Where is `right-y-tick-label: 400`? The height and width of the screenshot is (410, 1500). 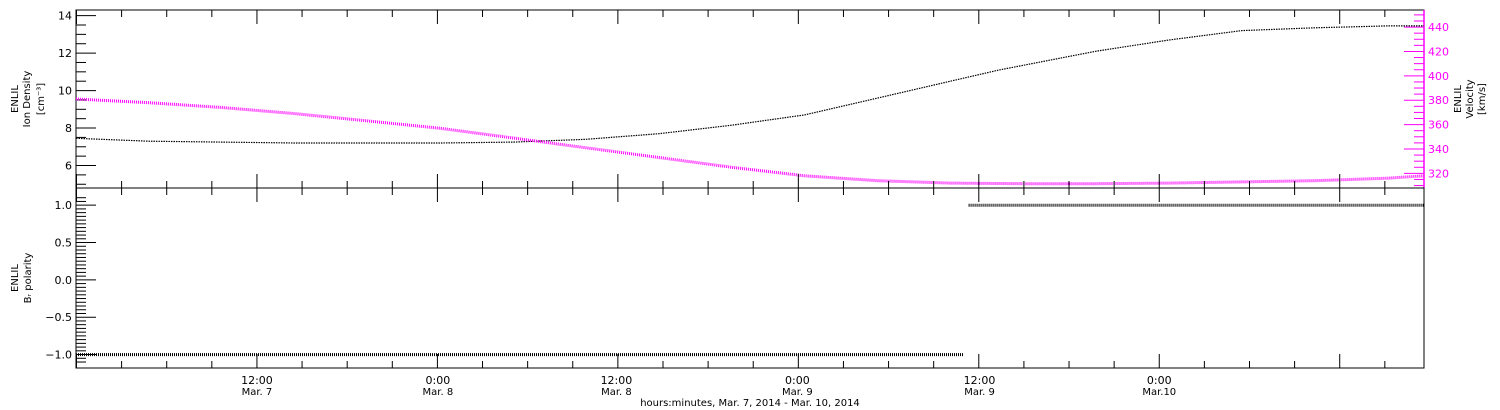
right-y-tick-label: 400 is located at coordinates (1438, 76).